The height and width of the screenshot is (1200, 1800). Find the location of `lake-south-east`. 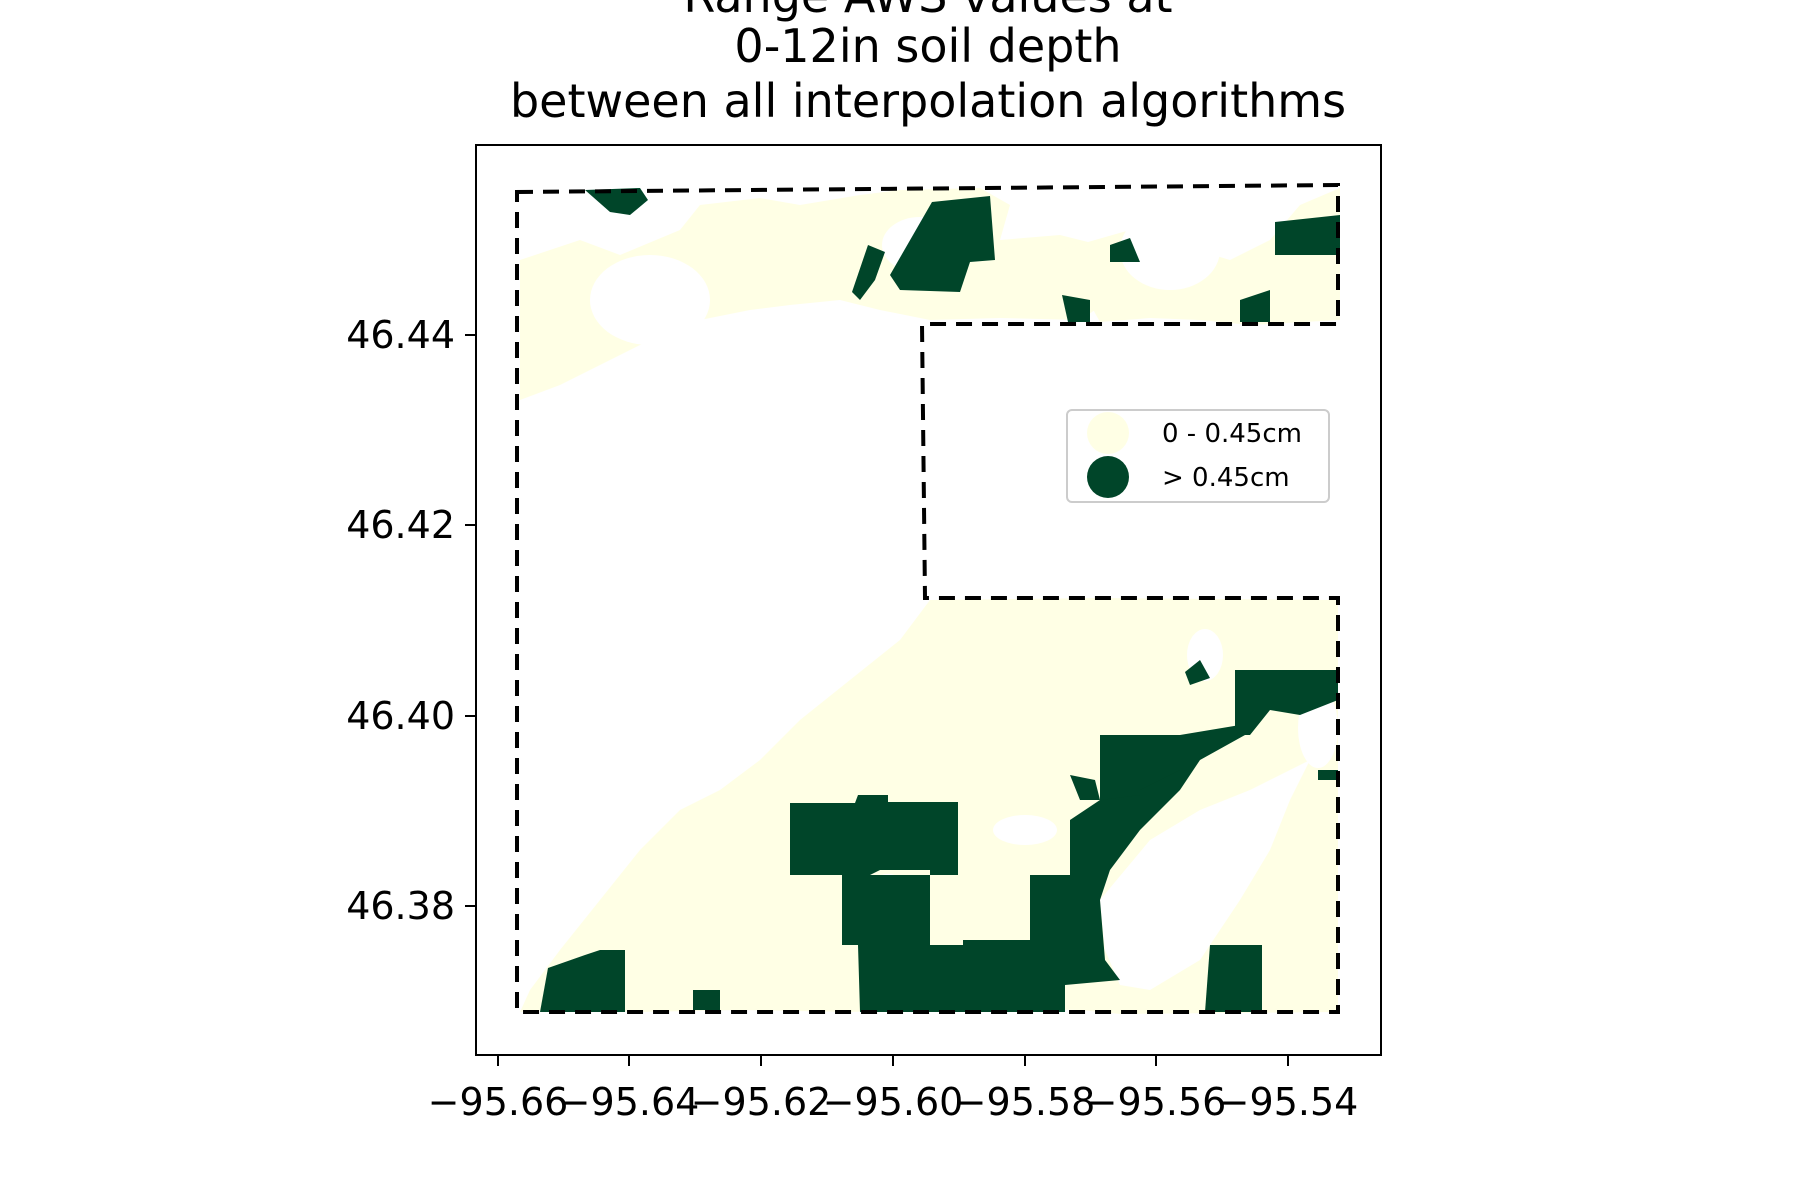

lake-south-east is located at coordinates (1205, 875).